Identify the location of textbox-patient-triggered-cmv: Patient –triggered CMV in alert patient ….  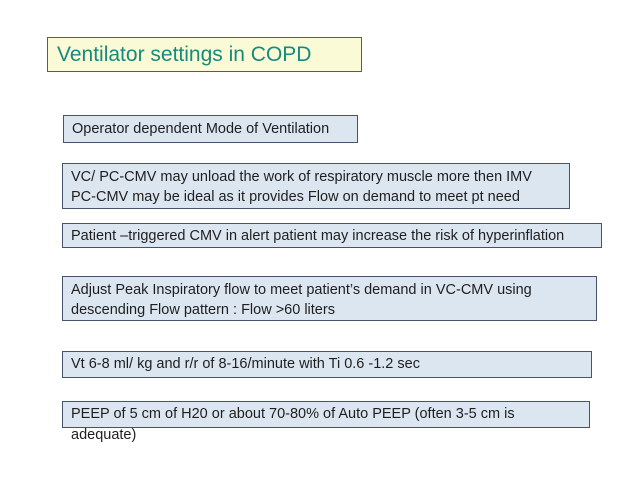
(332, 235).